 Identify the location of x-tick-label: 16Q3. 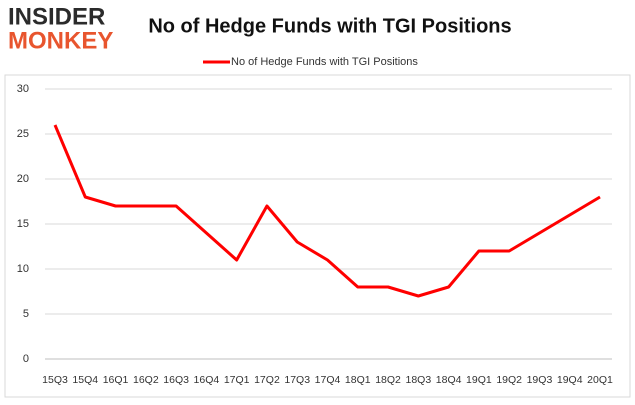
(176, 380).